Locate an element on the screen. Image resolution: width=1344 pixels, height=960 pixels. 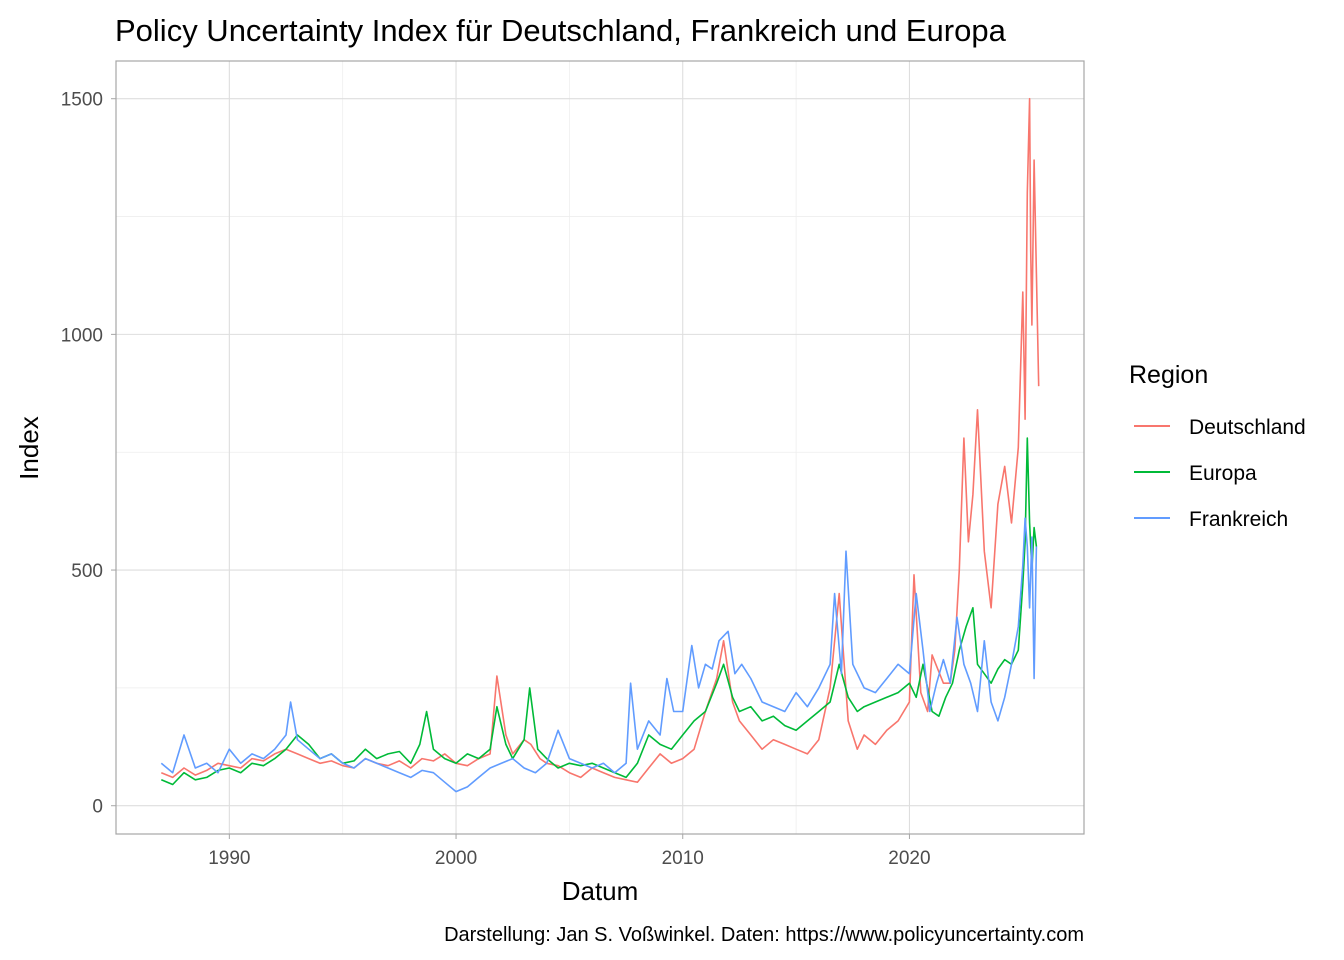
legend-label-deutschland: Deutschland is located at coordinates (1247, 427).